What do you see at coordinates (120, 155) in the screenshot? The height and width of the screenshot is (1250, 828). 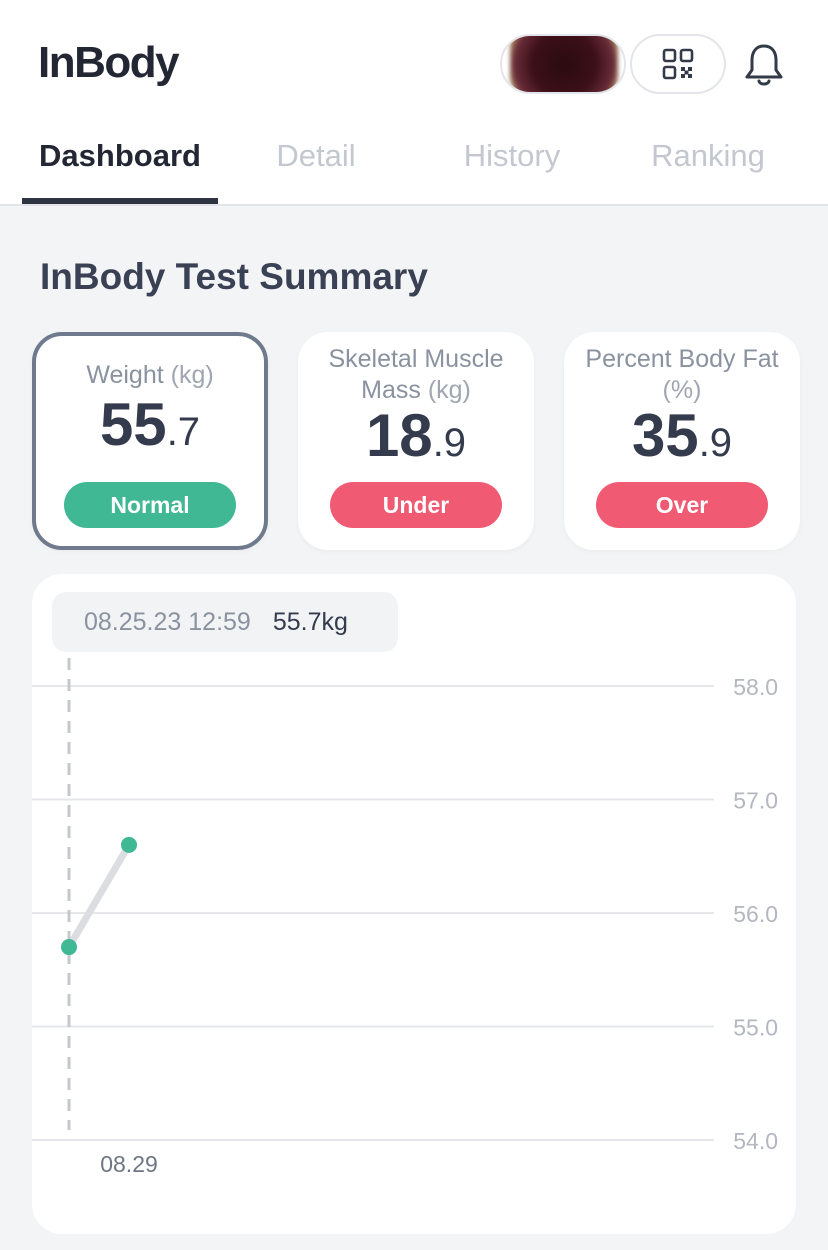 I see `tab-dashboard: Dashboard` at bounding box center [120, 155].